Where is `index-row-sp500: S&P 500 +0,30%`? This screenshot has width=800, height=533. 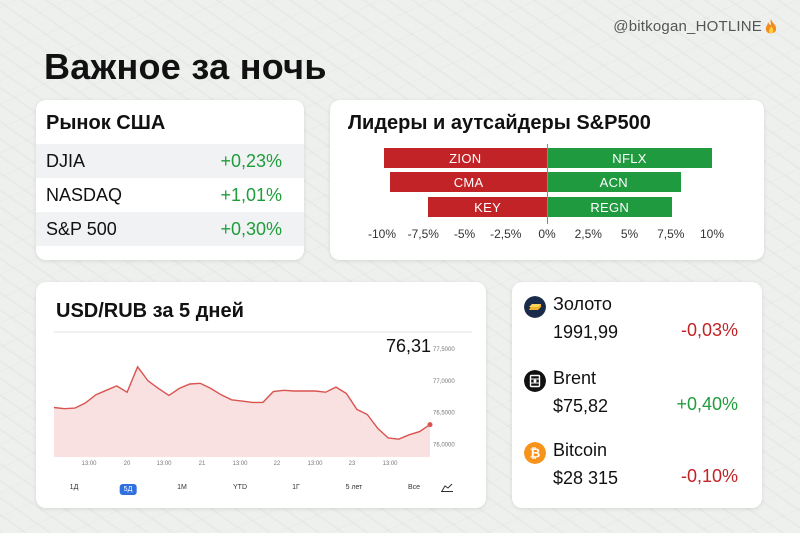 index-row-sp500: S&P 500 +0,30% is located at coordinates (170, 229).